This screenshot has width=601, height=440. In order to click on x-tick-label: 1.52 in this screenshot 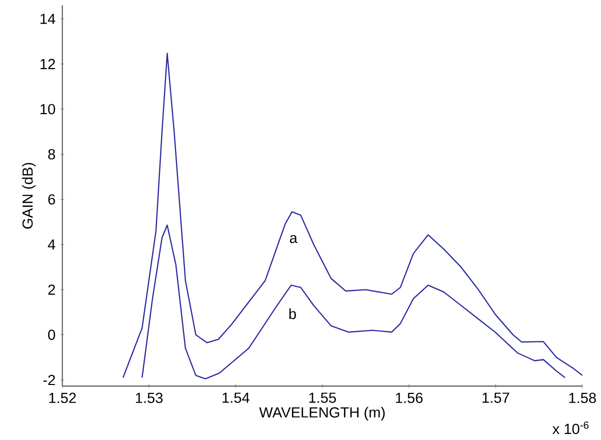, I will do `click(62, 398)`.